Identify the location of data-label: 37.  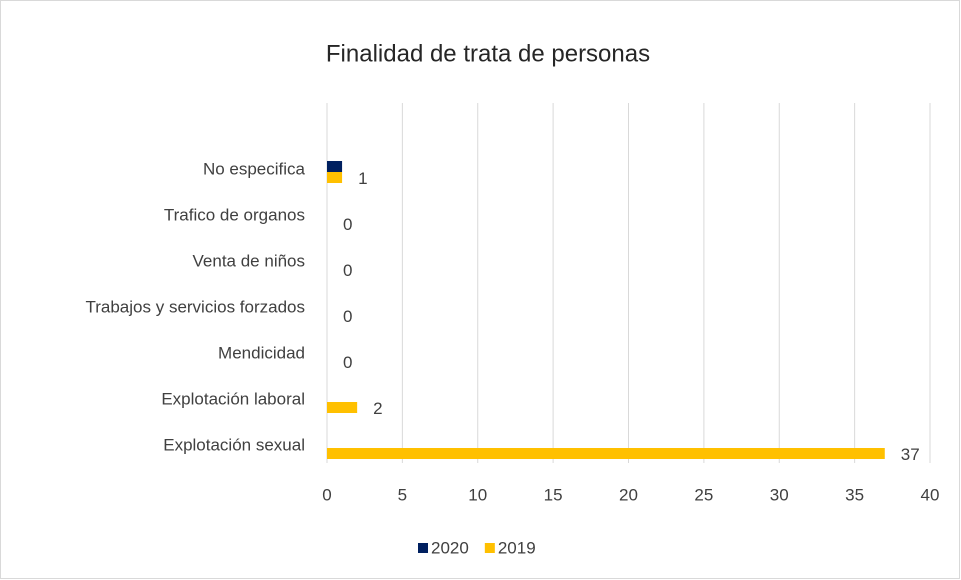
(910, 454).